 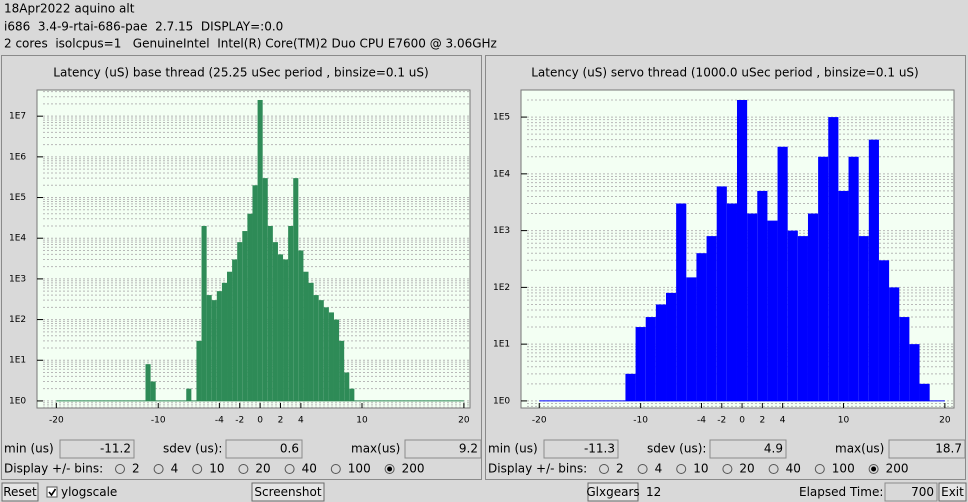 I want to click on stat-label: max(us), so click(x=375, y=449).